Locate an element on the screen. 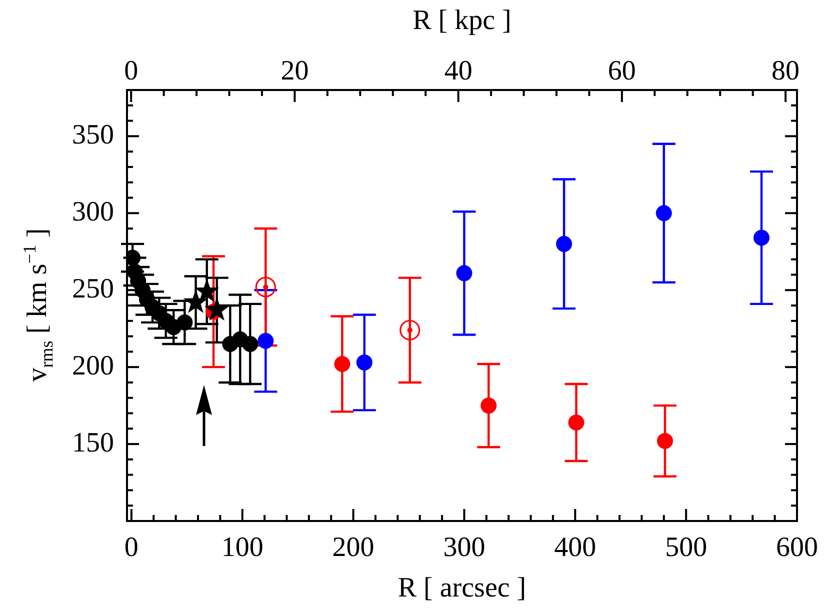 This screenshot has height=610, width=830. x-tick-label: 0 is located at coordinates (131, 548).